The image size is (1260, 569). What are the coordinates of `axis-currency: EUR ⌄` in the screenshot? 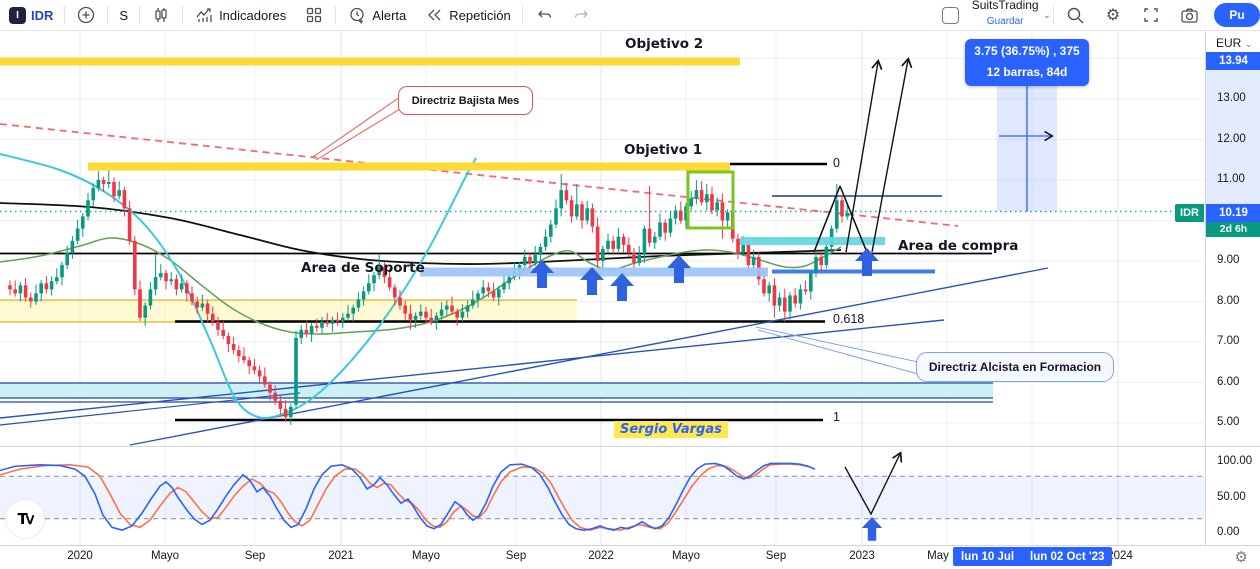 It's located at (1234, 43).